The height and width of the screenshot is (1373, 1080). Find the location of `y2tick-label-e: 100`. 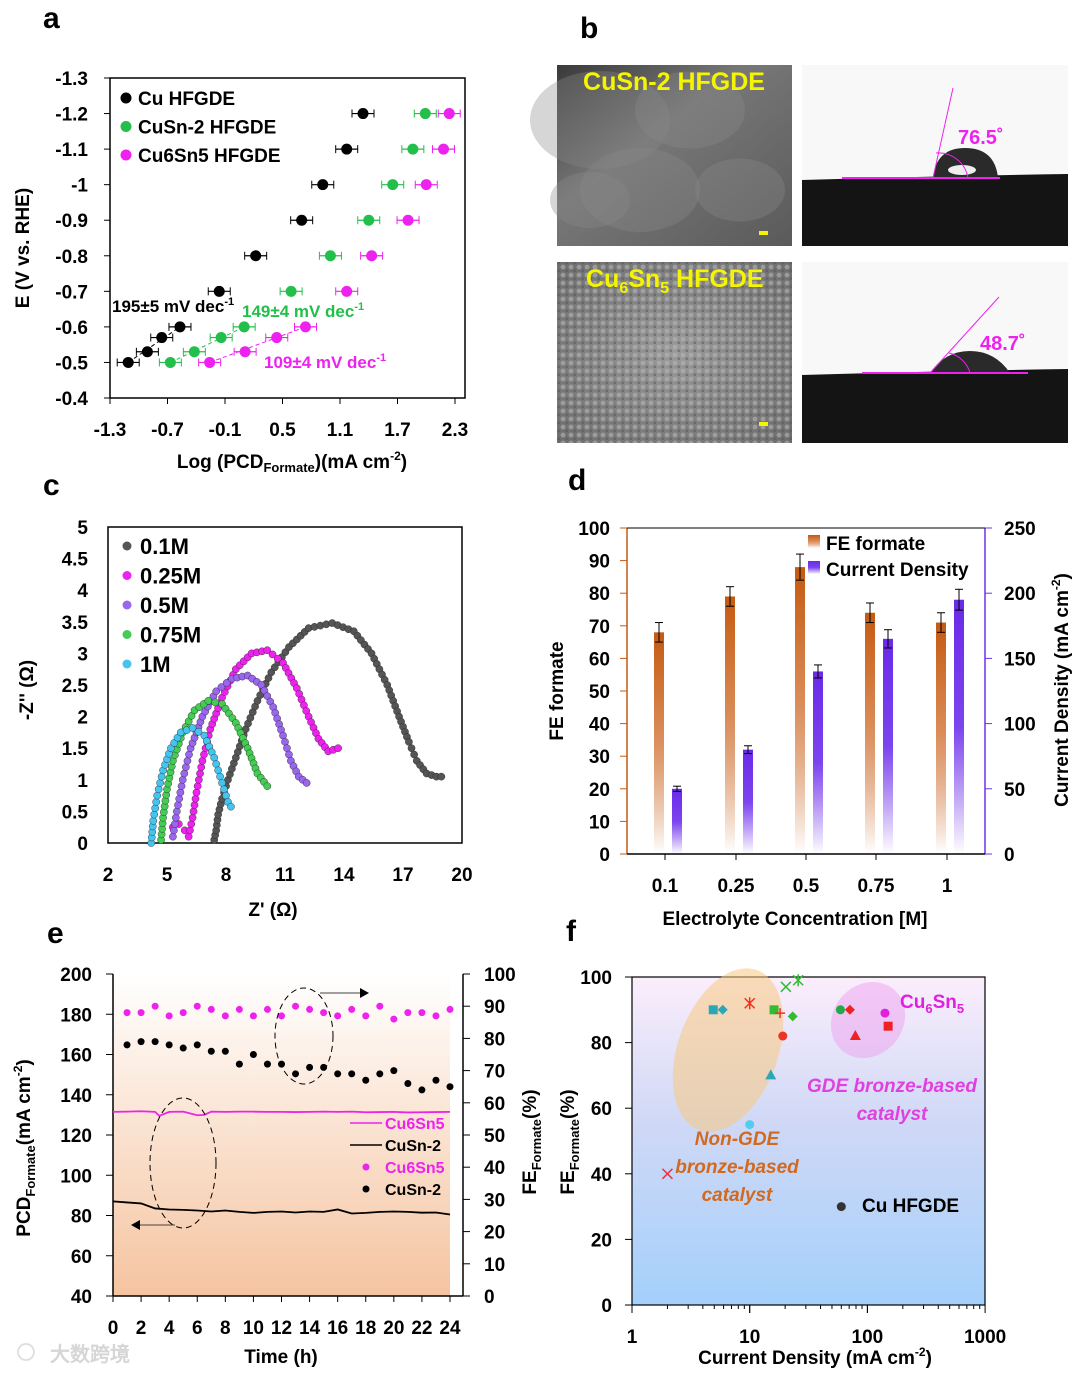

y2tick-label-e: 100 is located at coordinates (500, 975).